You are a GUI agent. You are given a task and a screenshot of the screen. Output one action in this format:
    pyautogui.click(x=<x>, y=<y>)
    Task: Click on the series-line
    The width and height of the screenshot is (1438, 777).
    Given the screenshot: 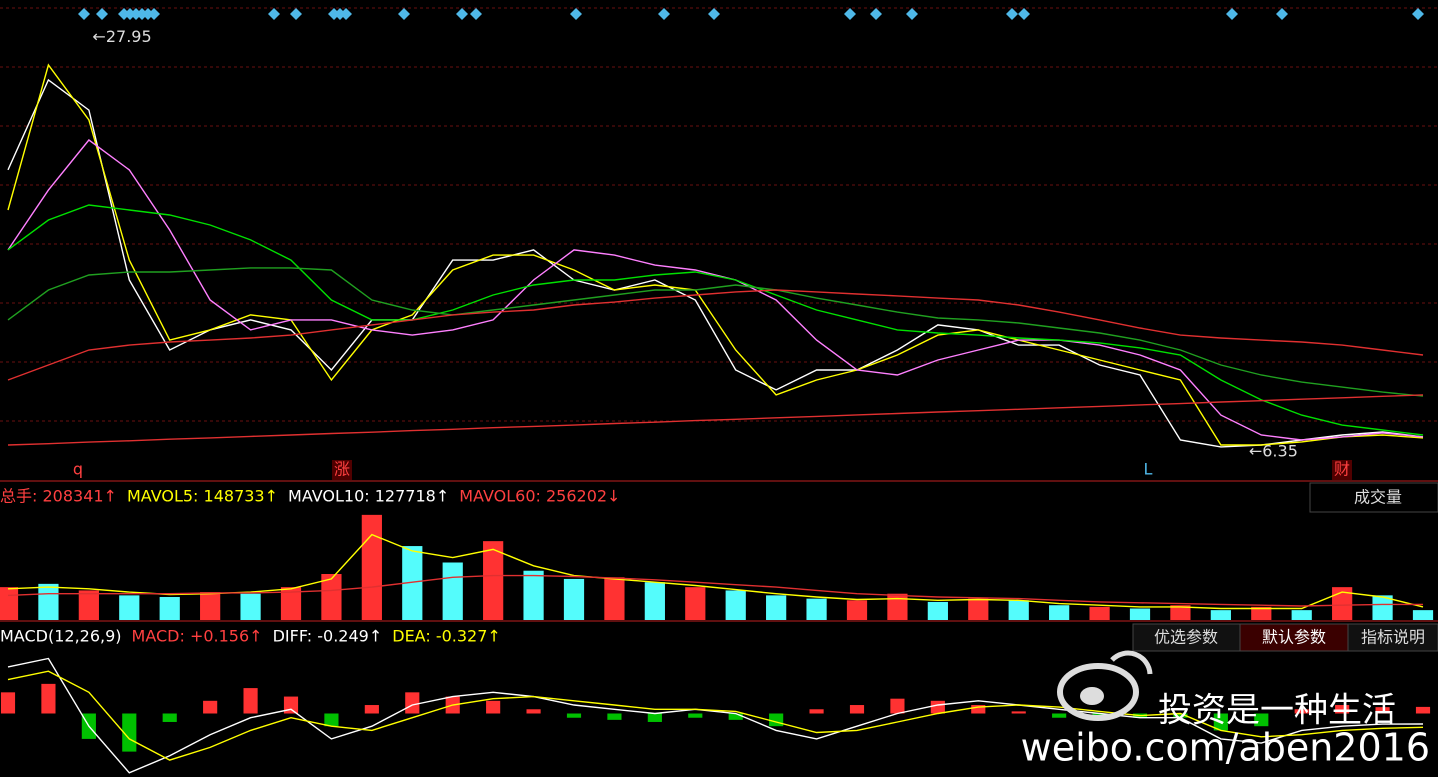 What is the action you would take?
    pyautogui.click(x=715, y=715)
    